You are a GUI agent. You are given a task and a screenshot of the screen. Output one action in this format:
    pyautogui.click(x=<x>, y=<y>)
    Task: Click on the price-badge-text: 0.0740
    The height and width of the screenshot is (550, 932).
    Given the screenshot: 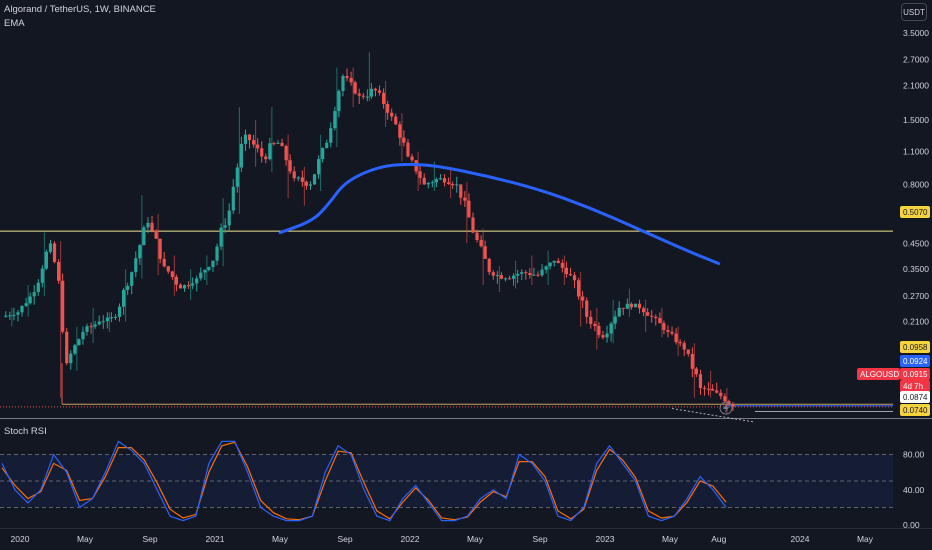 What is the action you would take?
    pyautogui.click(x=915, y=410)
    